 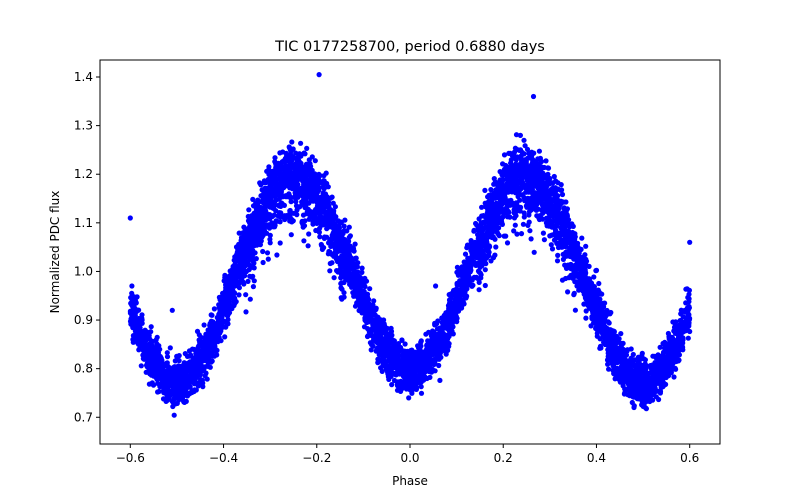 What do you see at coordinates (409, 47) in the screenshot?
I see `chart-title: TIC 0177258700, period 0.6880 days` at bounding box center [409, 47].